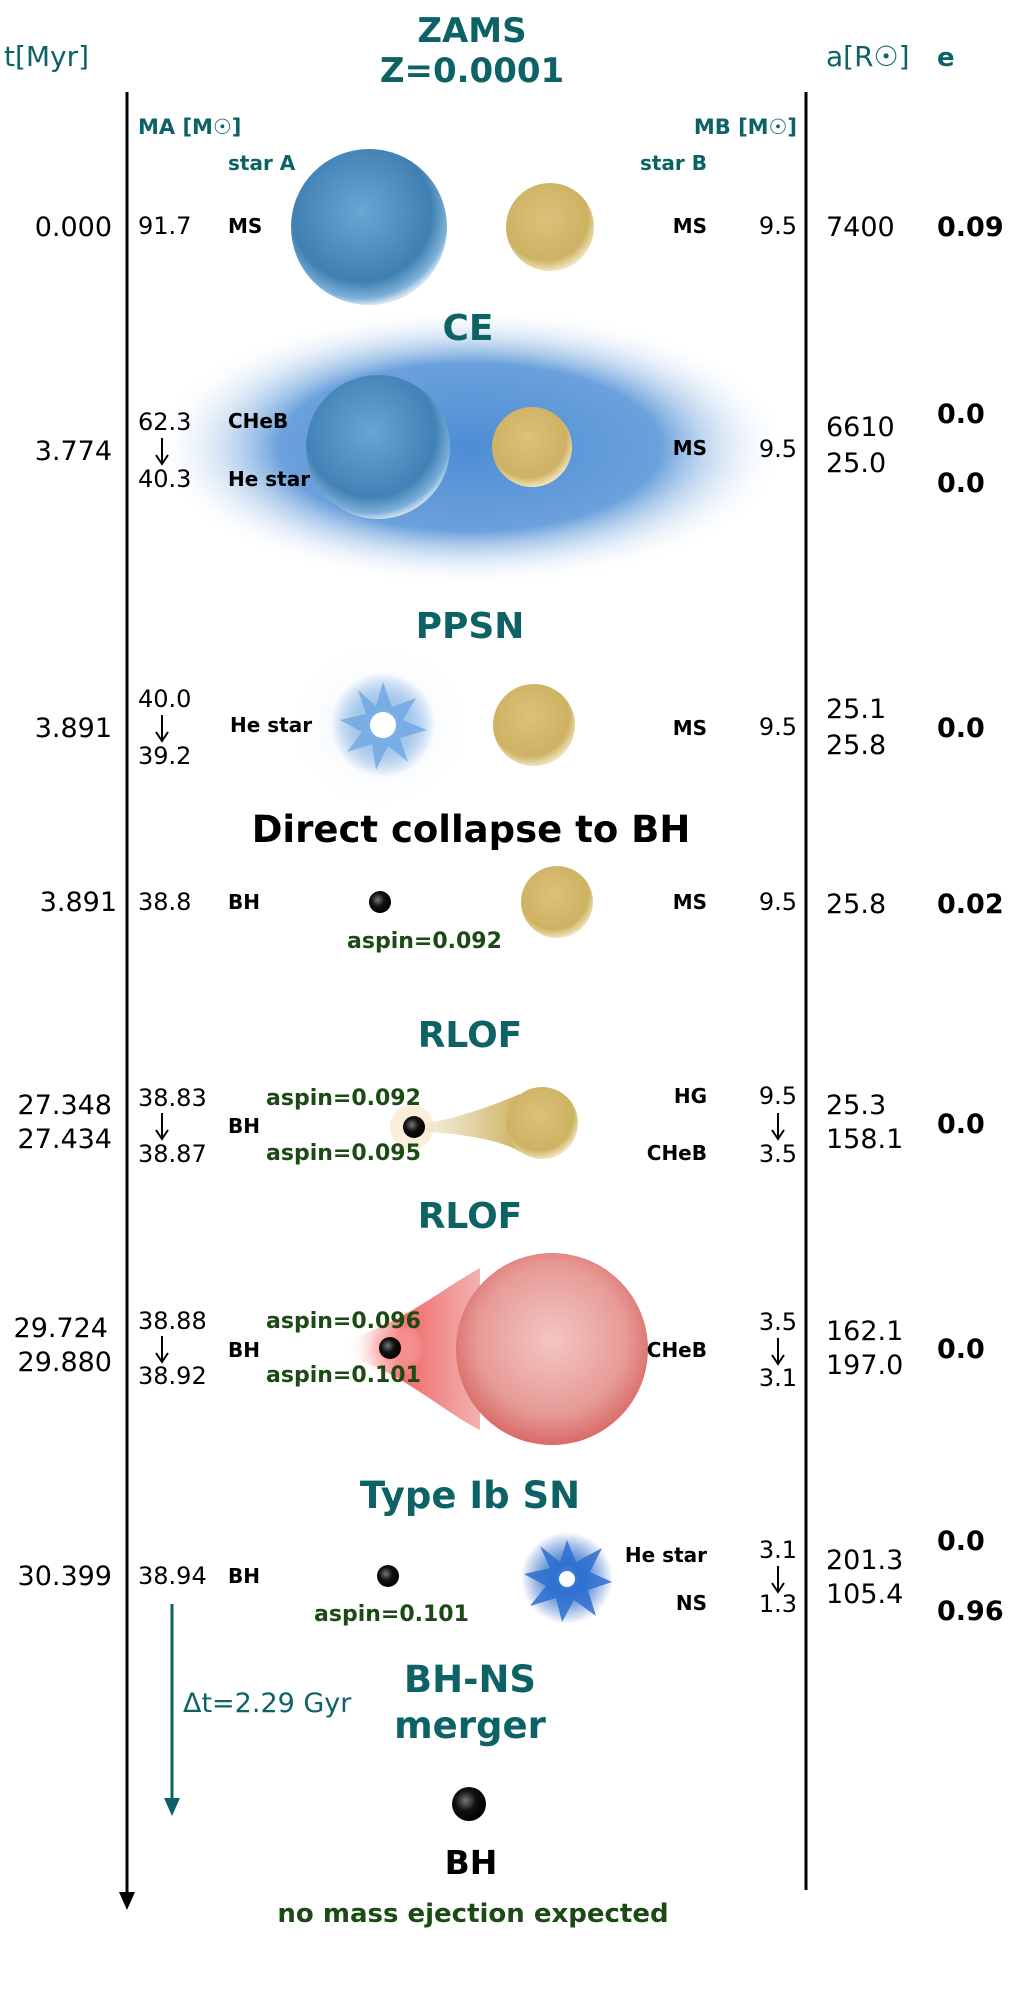 Image resolution: width=1020 pixels, height=2000 pixels. What do you see at coordinates (162, 452) in the screenshot?
I see `ce-mass-a-arrow` at bounding box center [162, 452].